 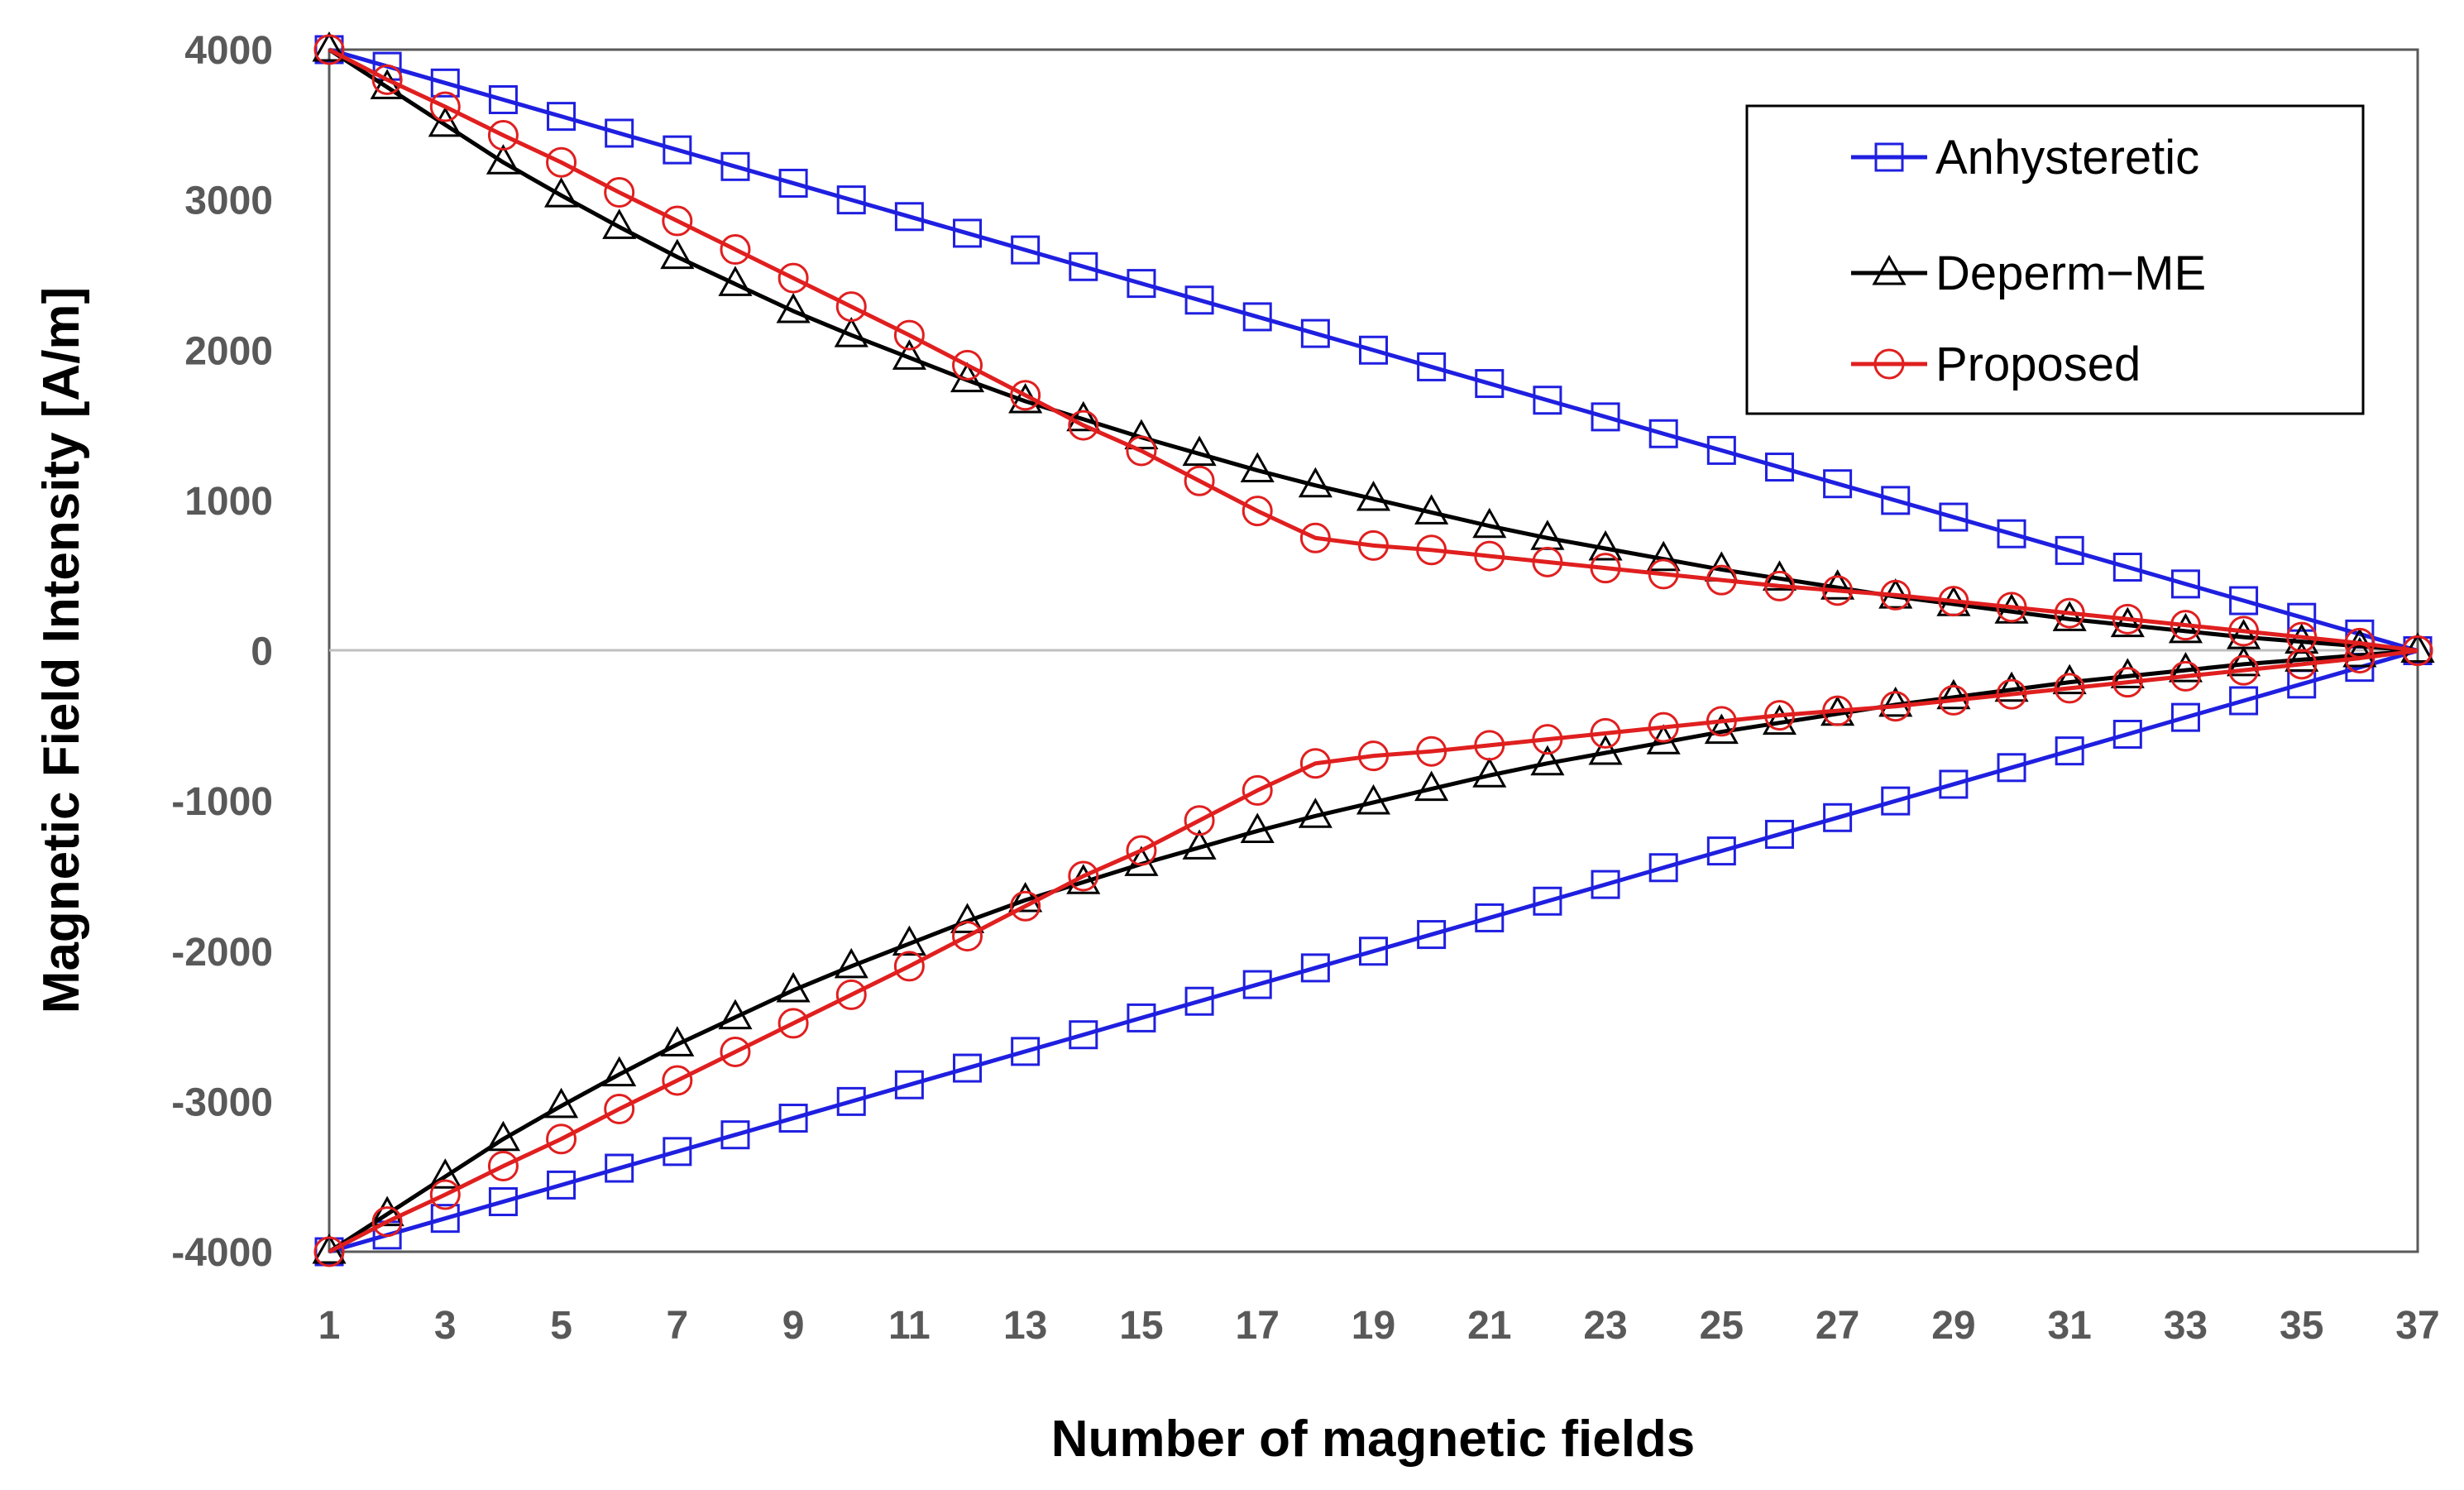 What do you see at coordinates (2028, 261) in the screenshot?
I see `legend-entries: Anhysteretic Deperm−ME Proposed` at bounding box center [2028, 261].